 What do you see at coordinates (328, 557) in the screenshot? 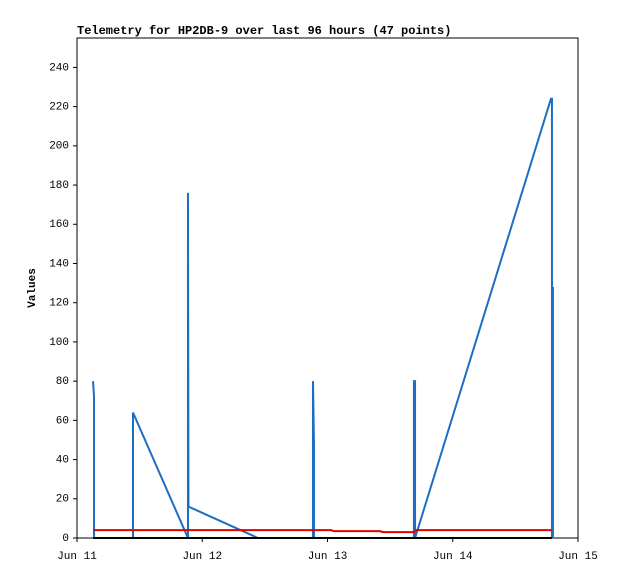
I see `x-tick-label: Jun 13` at bounding box center [328, 557].